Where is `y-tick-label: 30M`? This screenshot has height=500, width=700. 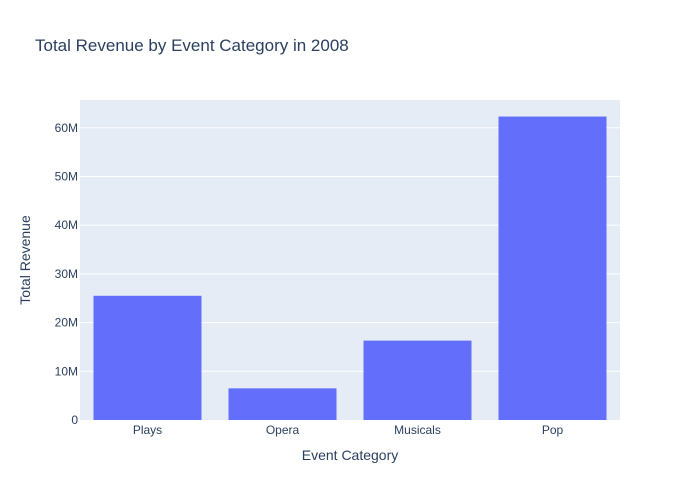
y-tick-label: 30M is located at coordinates (66, 274).